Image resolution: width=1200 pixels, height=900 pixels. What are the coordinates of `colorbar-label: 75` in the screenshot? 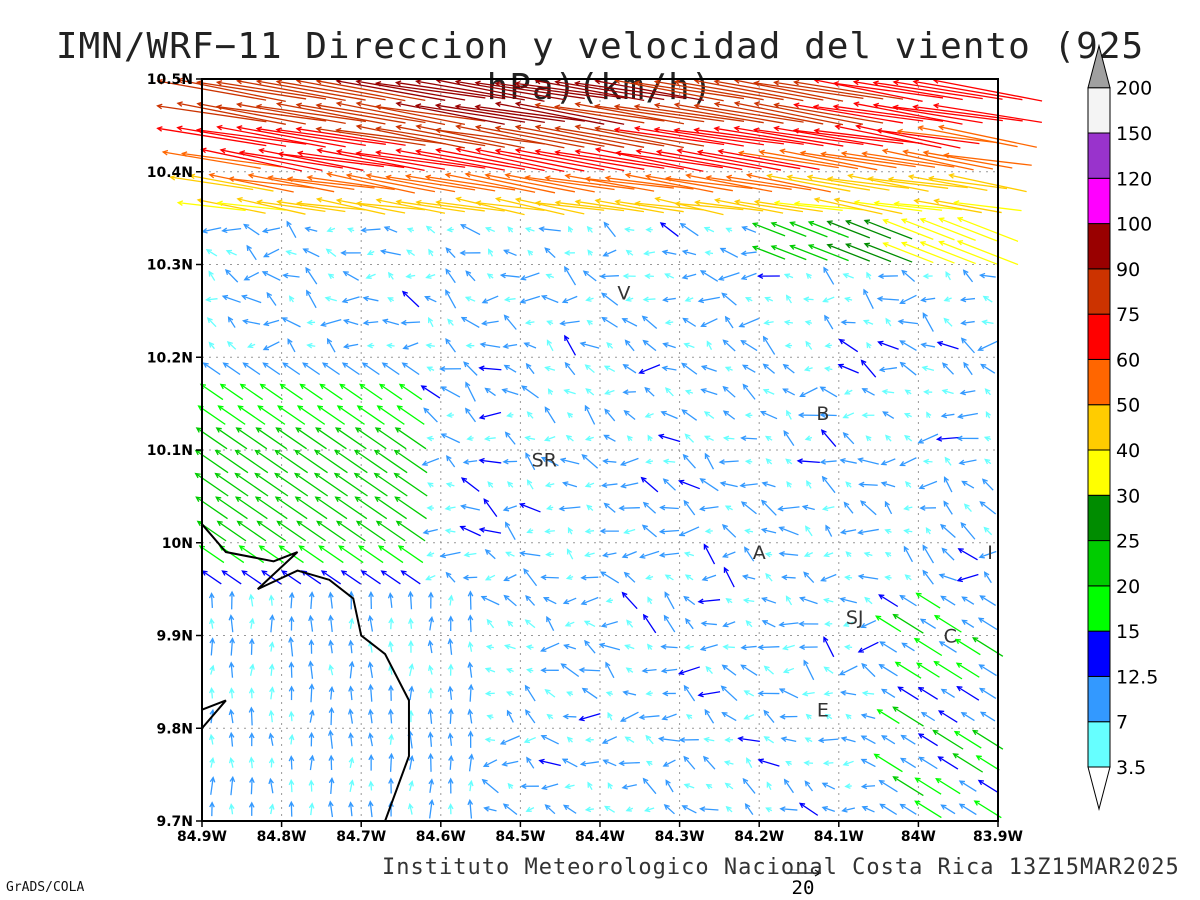 It's located at (1128, 315).